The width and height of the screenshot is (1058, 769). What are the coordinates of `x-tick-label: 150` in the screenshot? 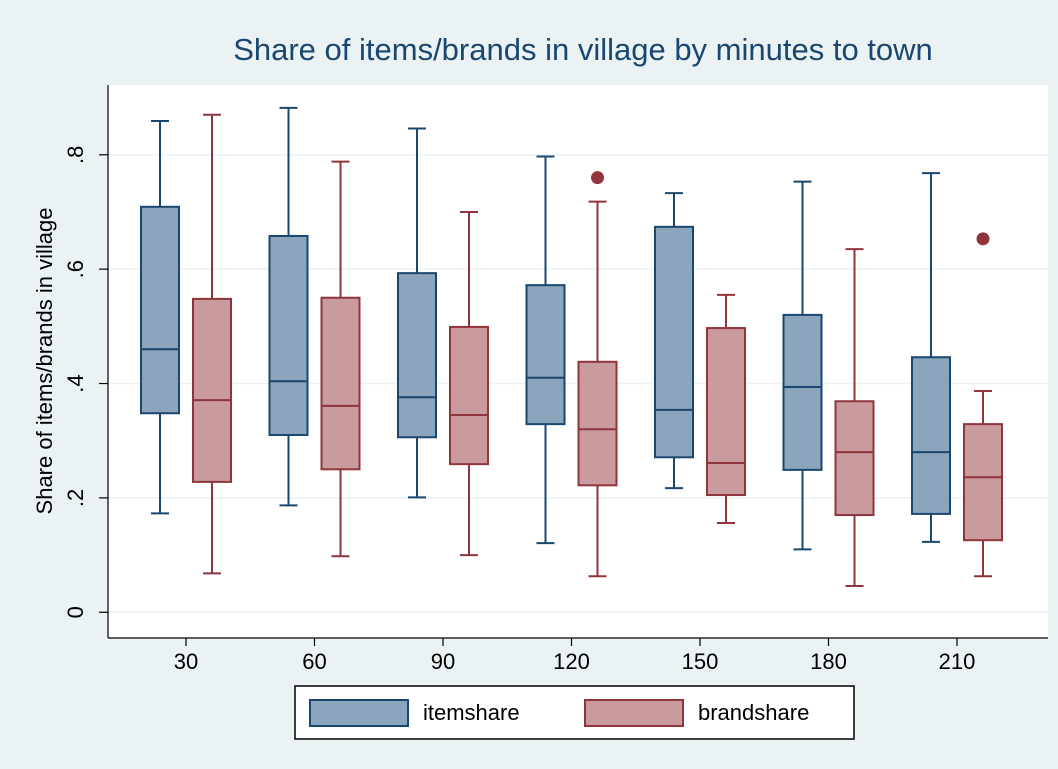 It's located at (700, 661).